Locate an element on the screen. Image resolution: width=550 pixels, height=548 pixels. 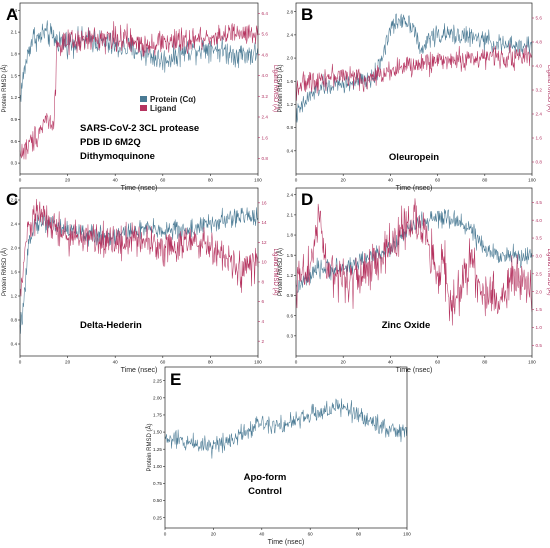
y2-tick-label: 6 is located at coordinates (263, 301).